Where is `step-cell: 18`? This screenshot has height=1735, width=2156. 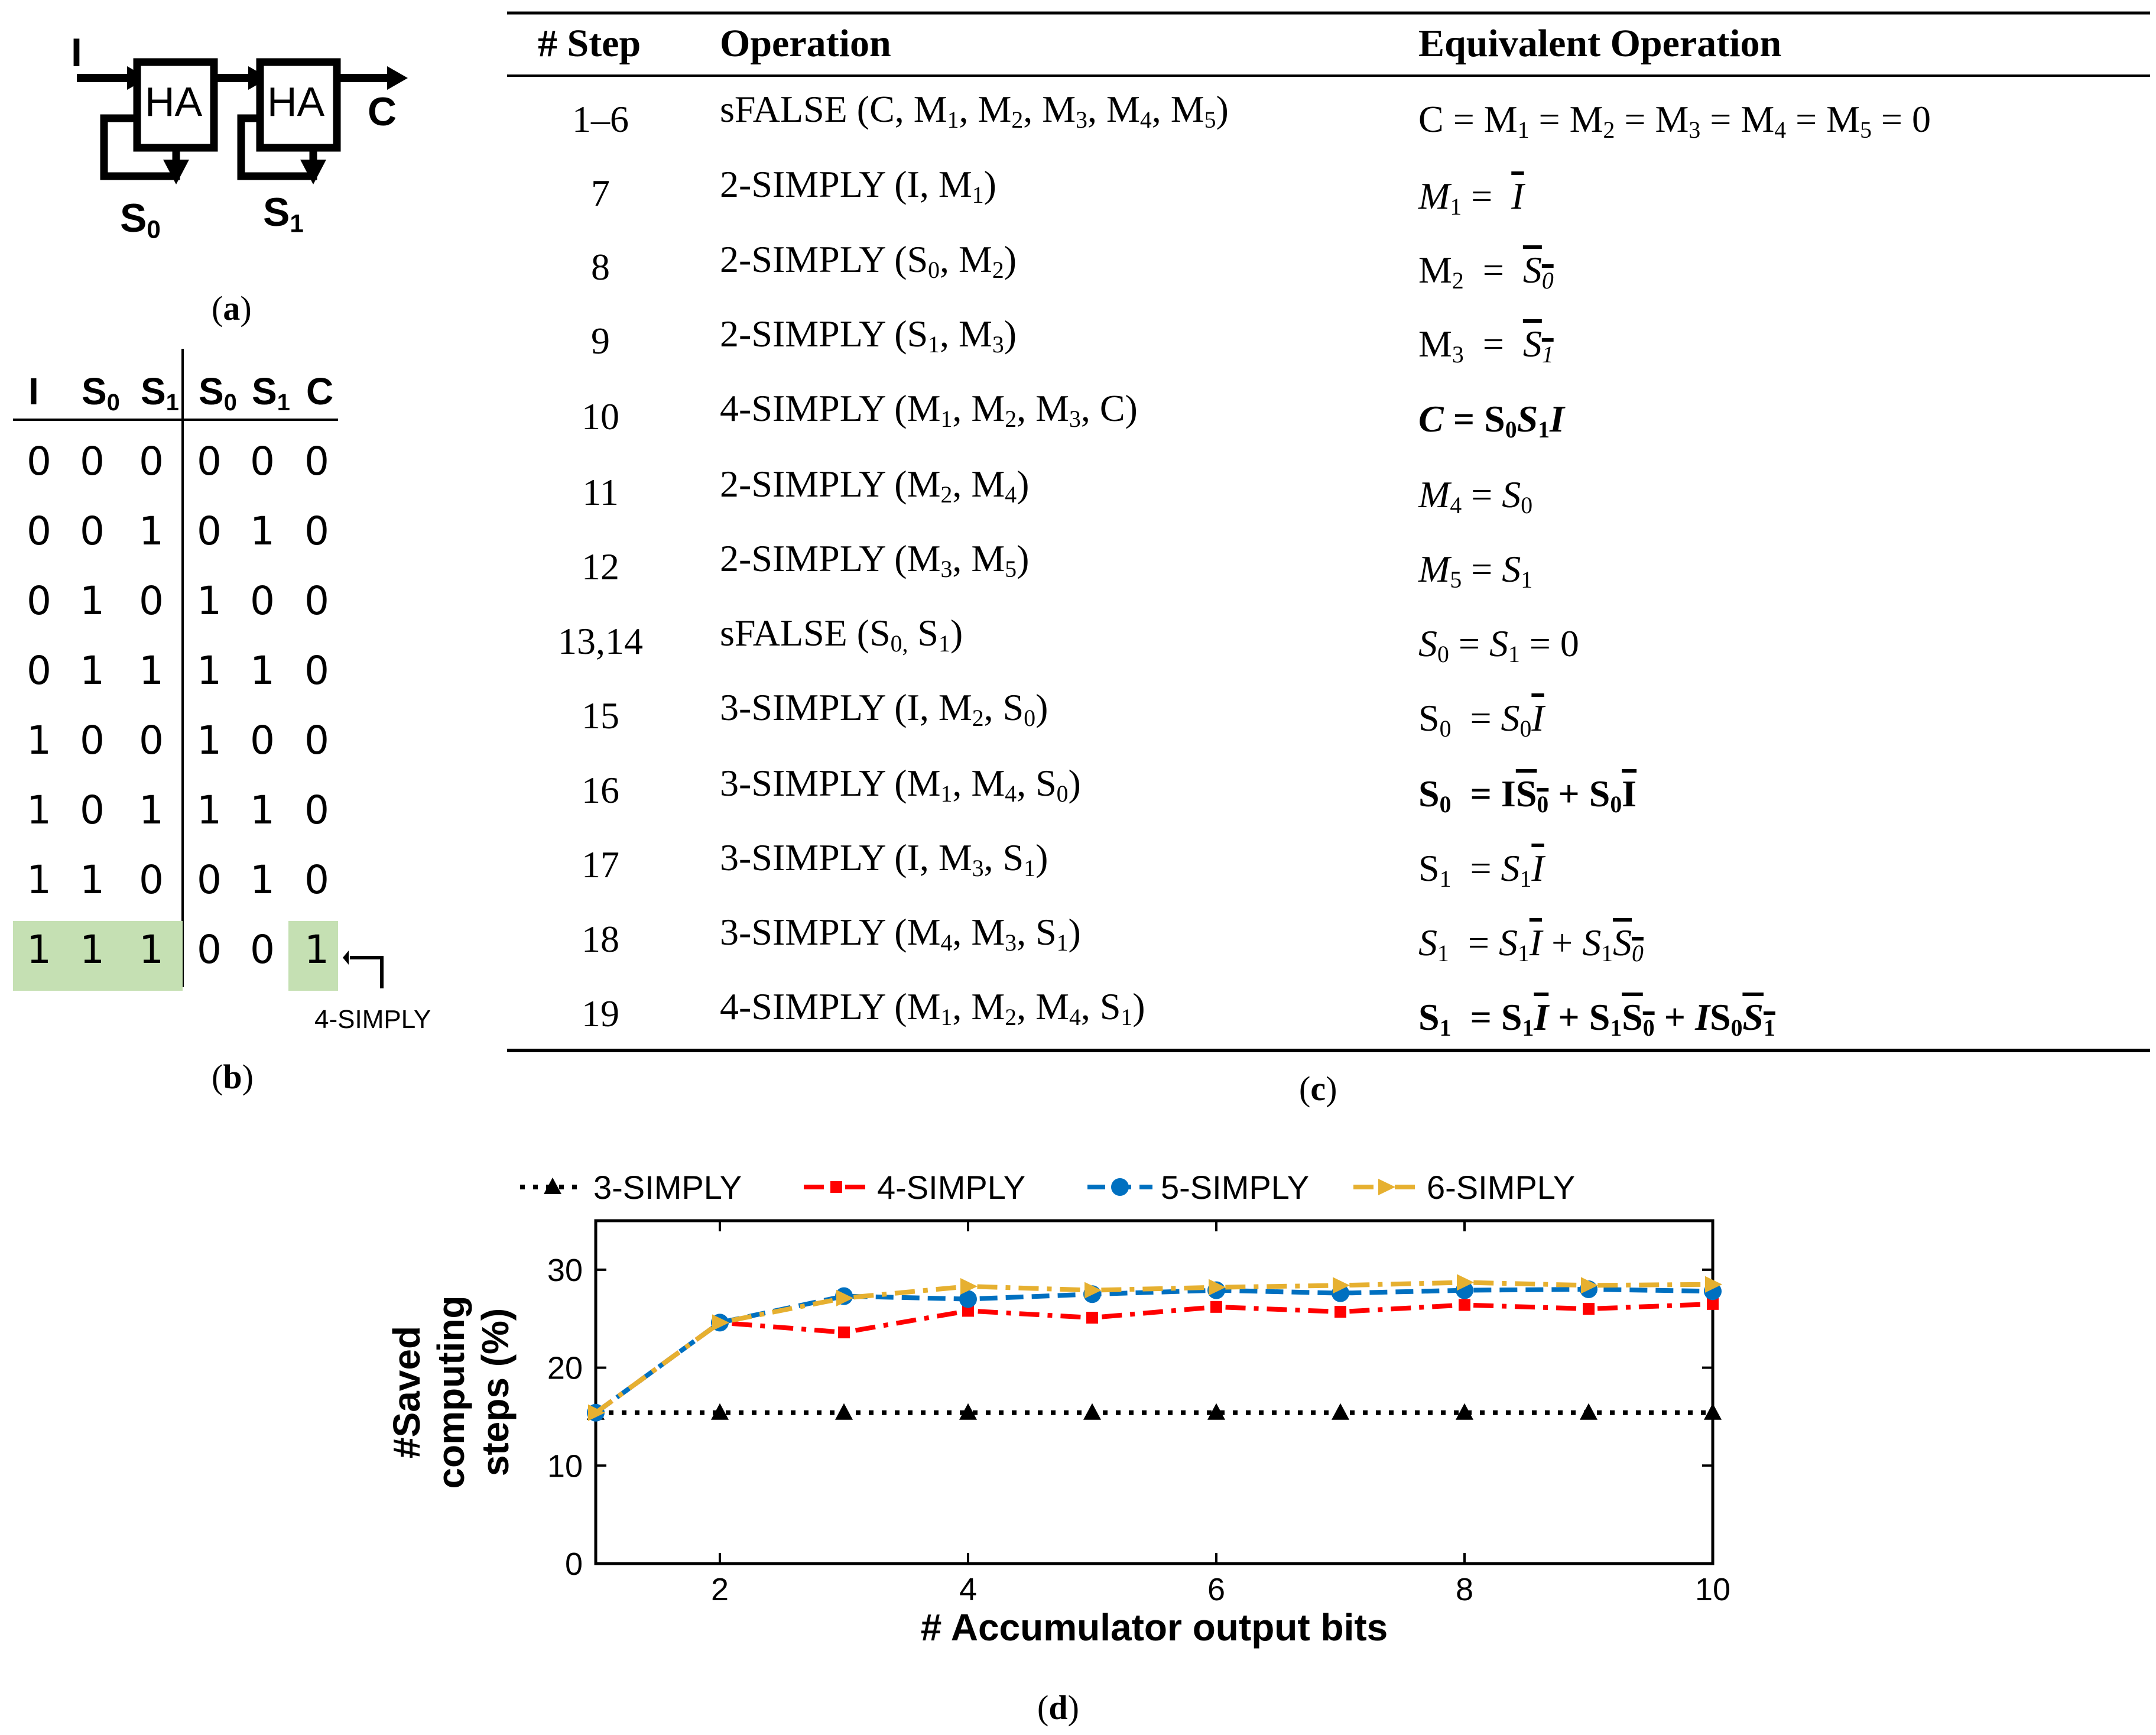 step-cell: 18 is located at coordinates (600, 939).